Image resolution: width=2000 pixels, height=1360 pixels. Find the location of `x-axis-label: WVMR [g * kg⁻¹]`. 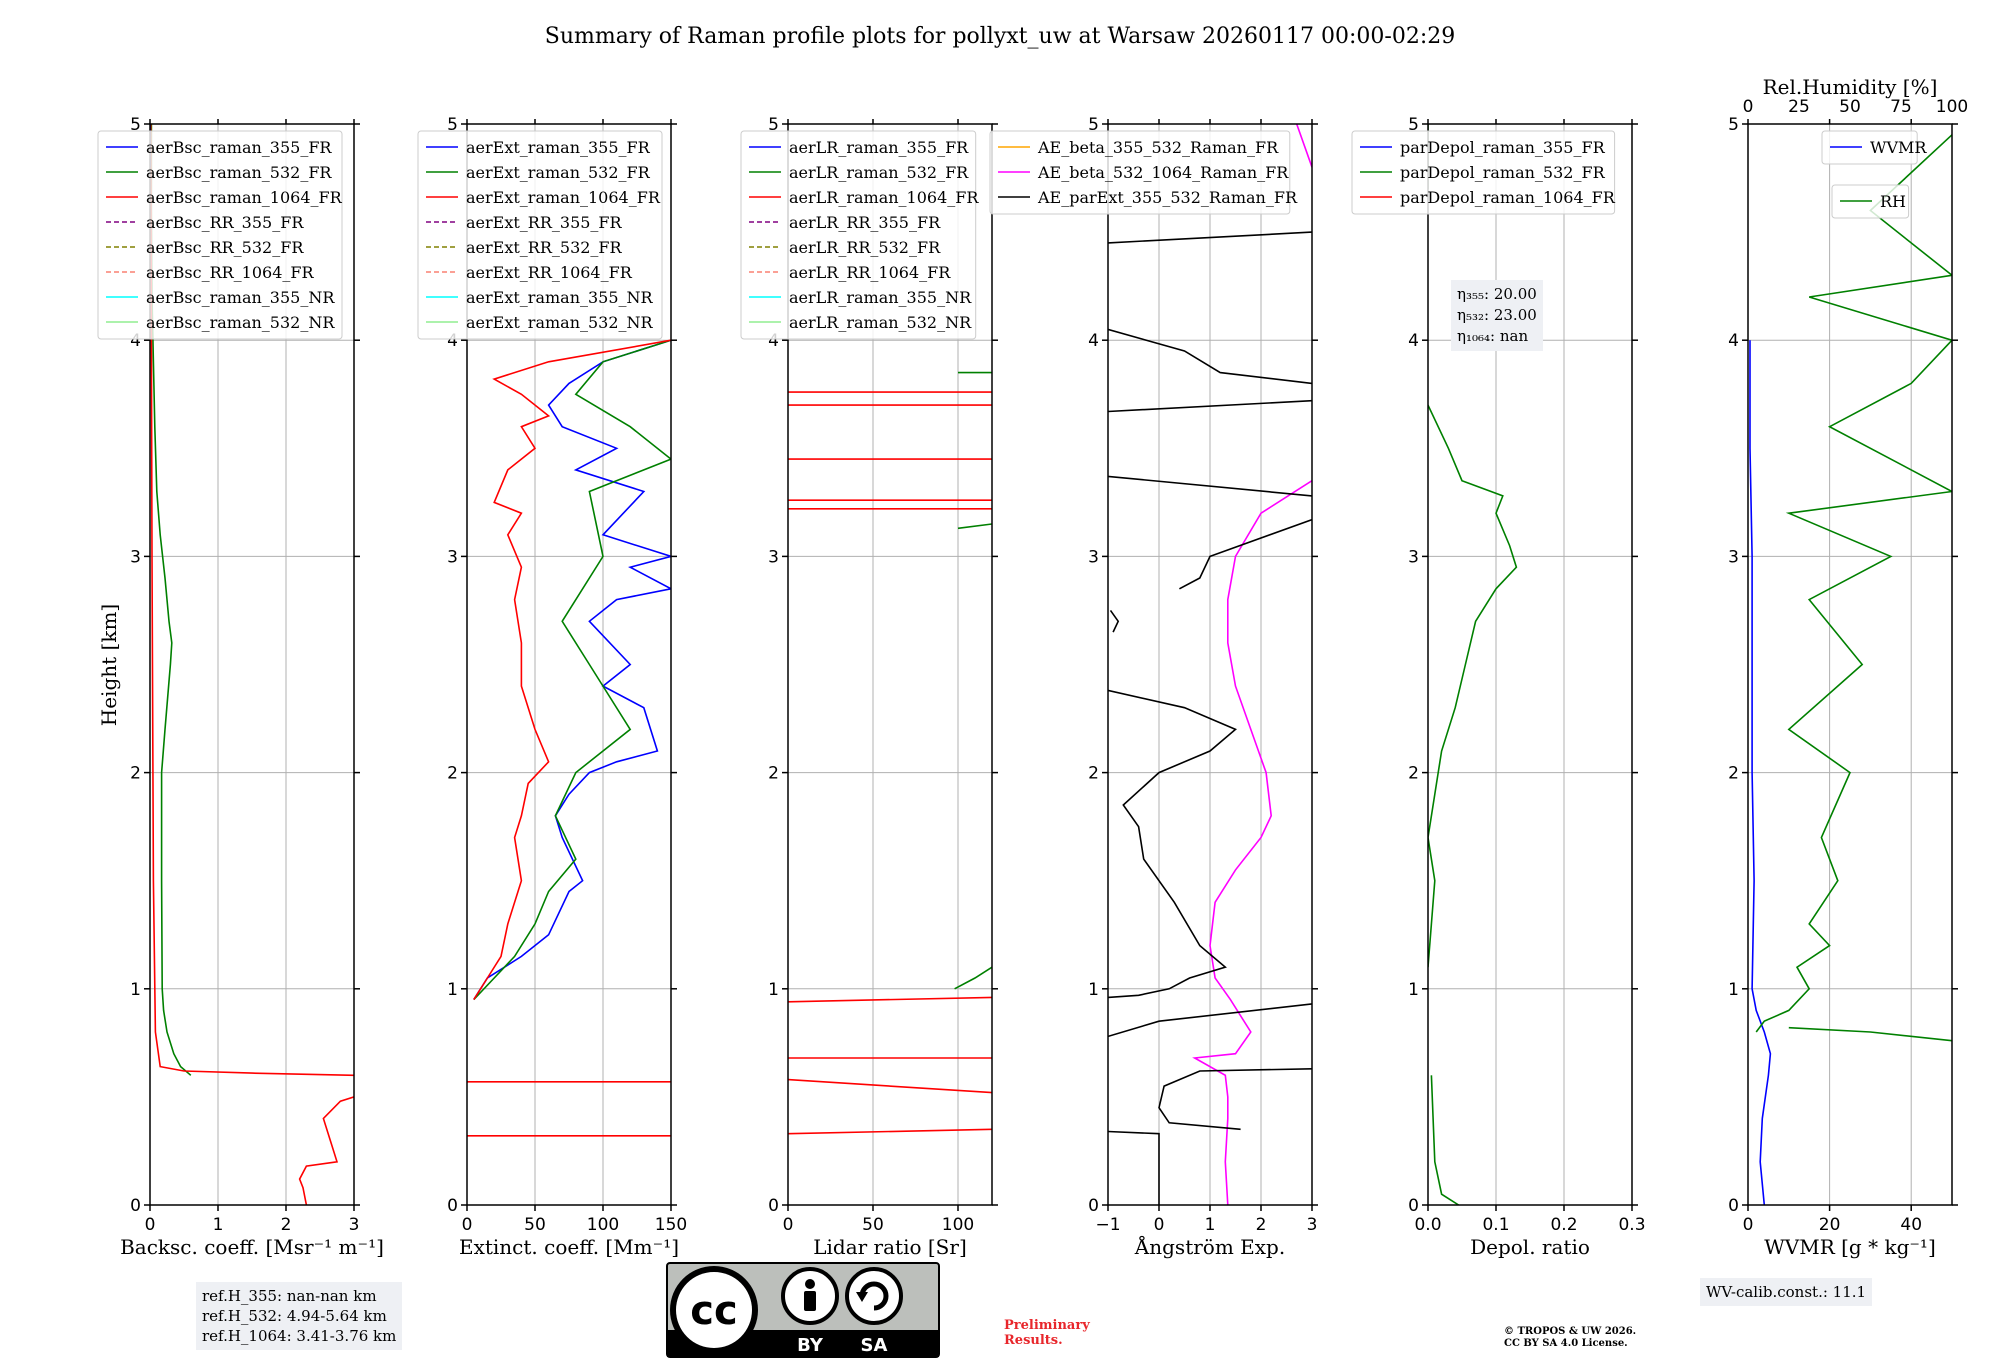

x-axis-label: WVMR [g * kg⁻¹] is located at coordinates (1850, 1247).